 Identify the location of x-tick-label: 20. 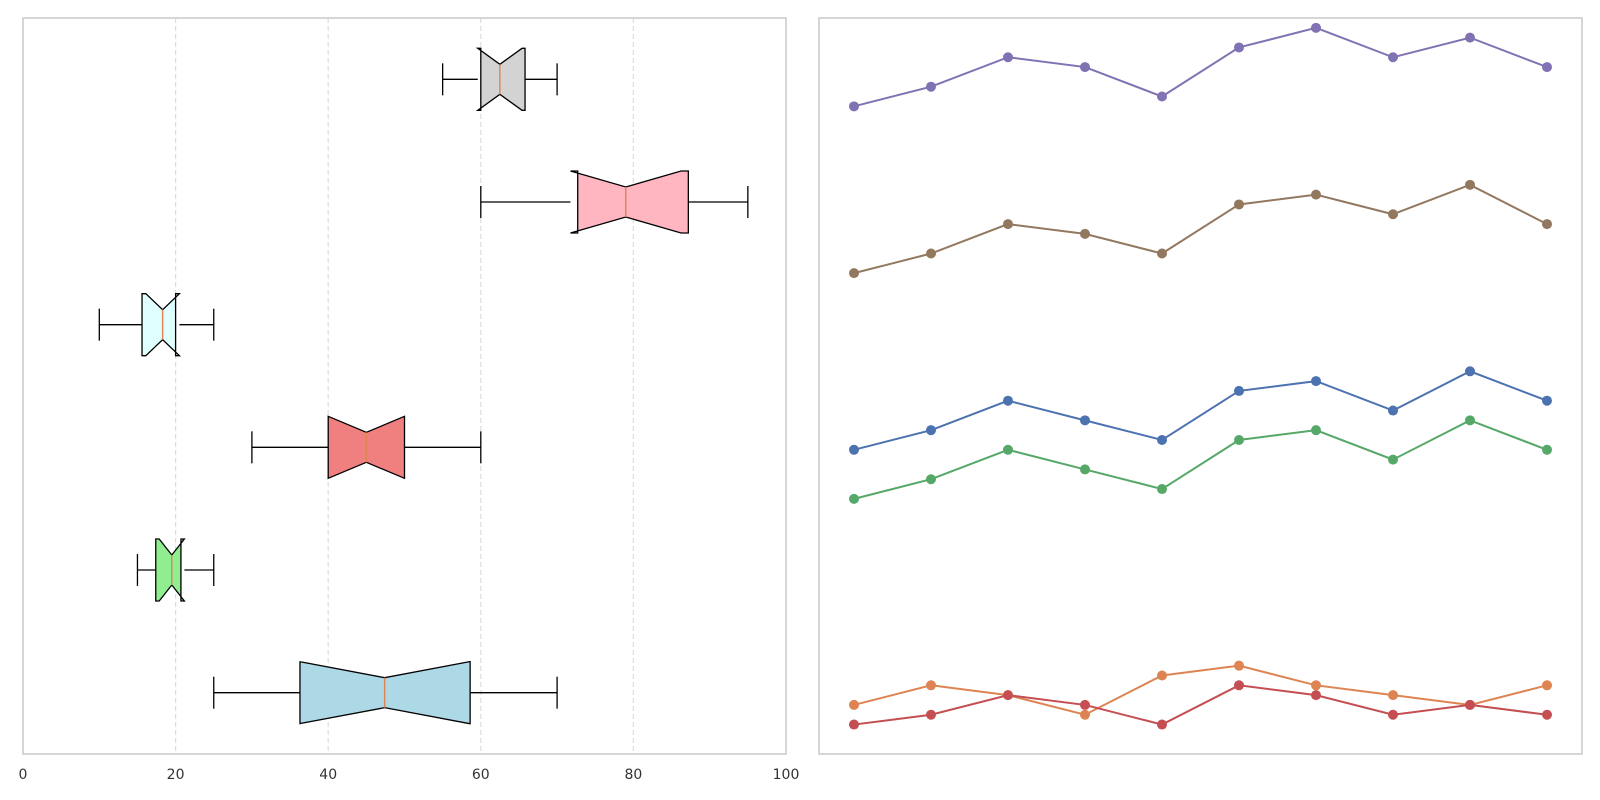
(176, 775).